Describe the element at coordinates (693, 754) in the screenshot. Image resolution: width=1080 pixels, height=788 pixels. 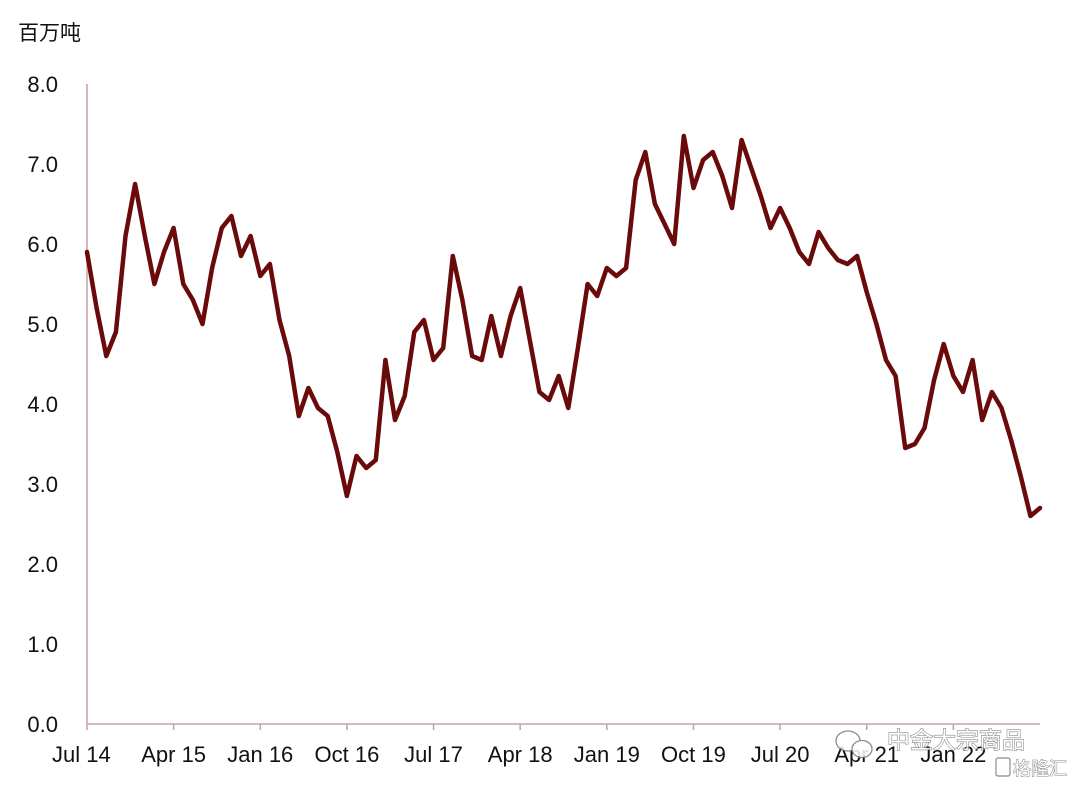
I see `x-tick-label: Oct 19` at that location.